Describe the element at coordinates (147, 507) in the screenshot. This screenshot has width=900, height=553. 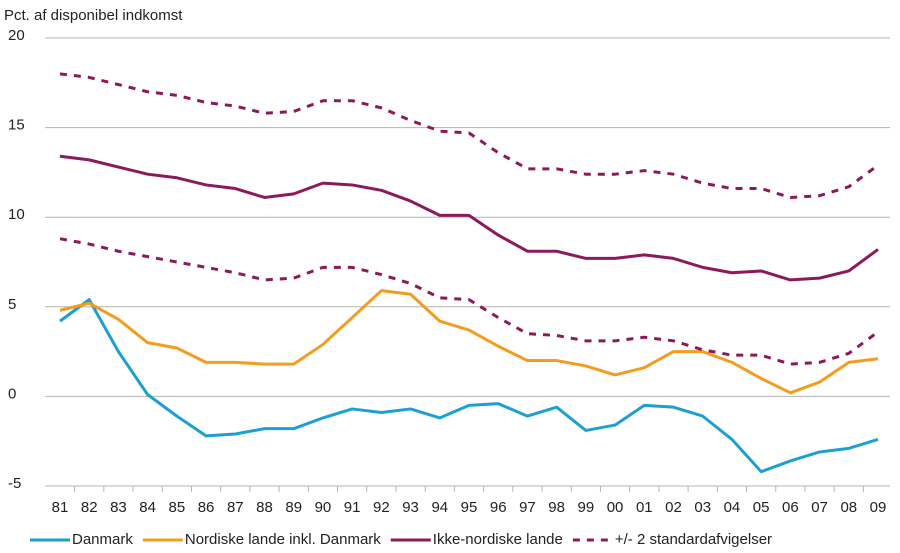
I see `x-tick-label: 84` at that location.